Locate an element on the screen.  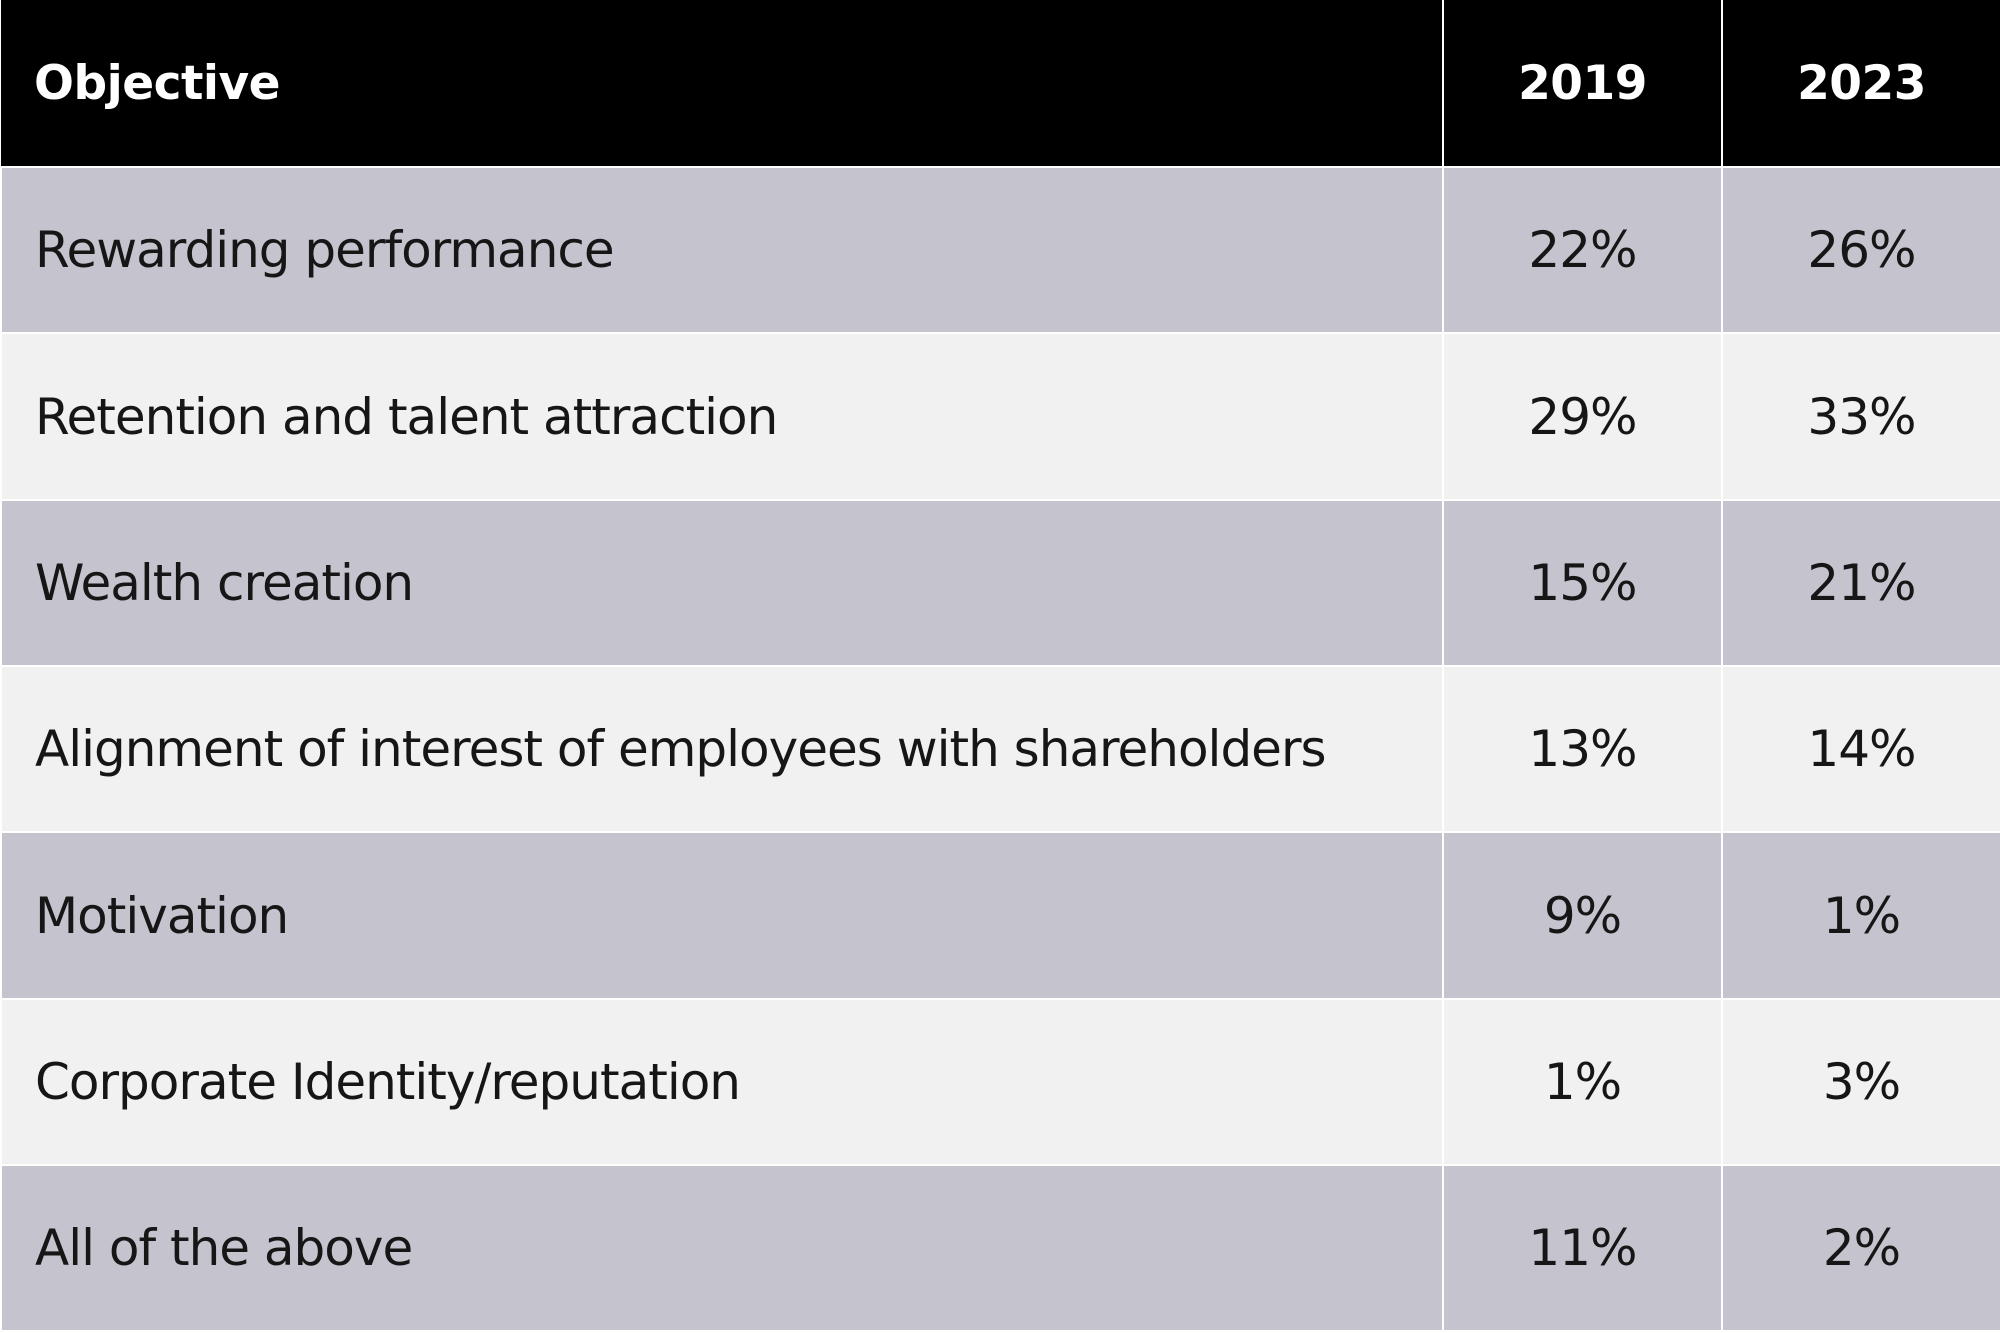
table-row: Motivation 9% 1% is located at coordinates (1000, 915).